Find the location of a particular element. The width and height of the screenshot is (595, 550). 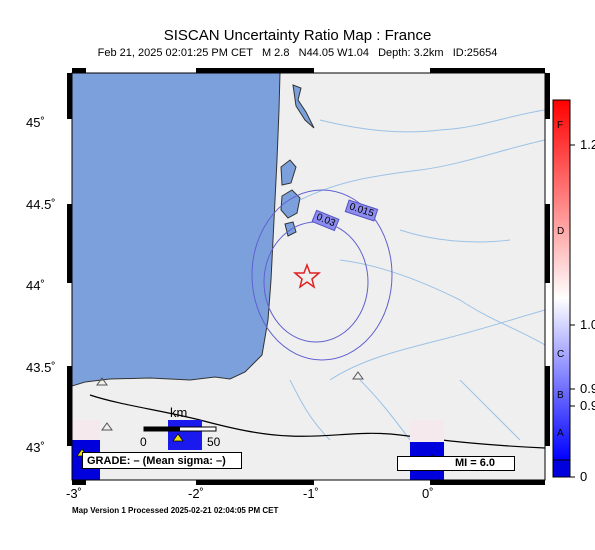

grade-letter: D is located at coordinates (561, 231).